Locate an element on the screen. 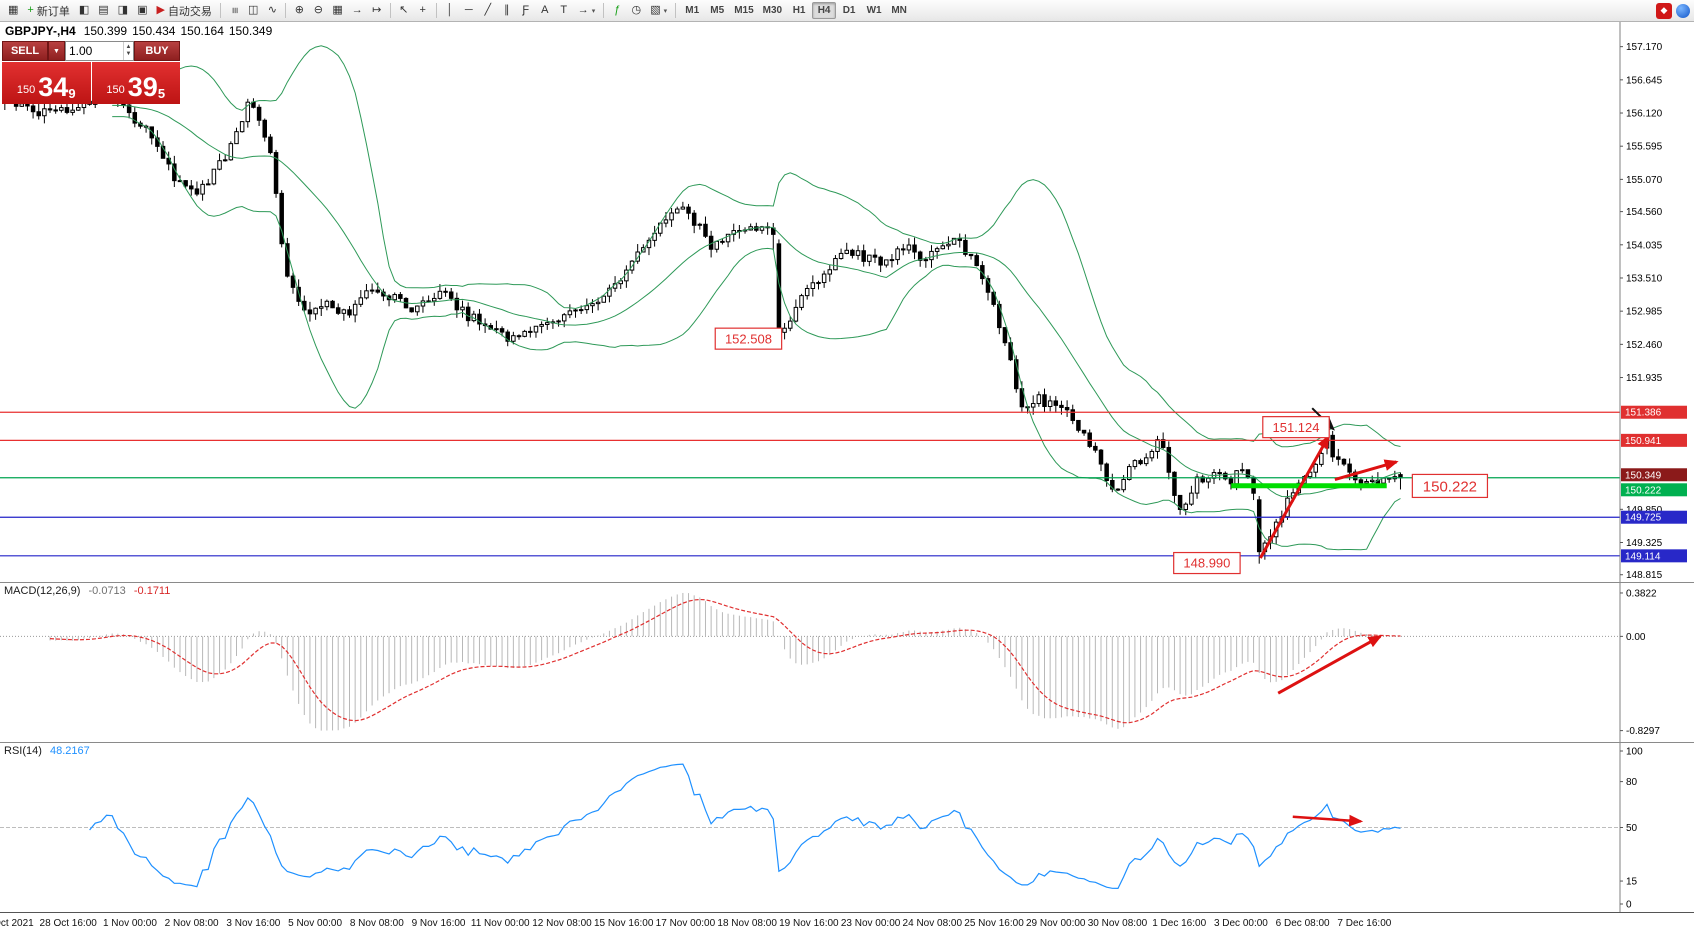 The height and width of the screenshot is (938, 1694). time-axis-label: 3 Nov 16:00 is located at coordinates (253, 923).